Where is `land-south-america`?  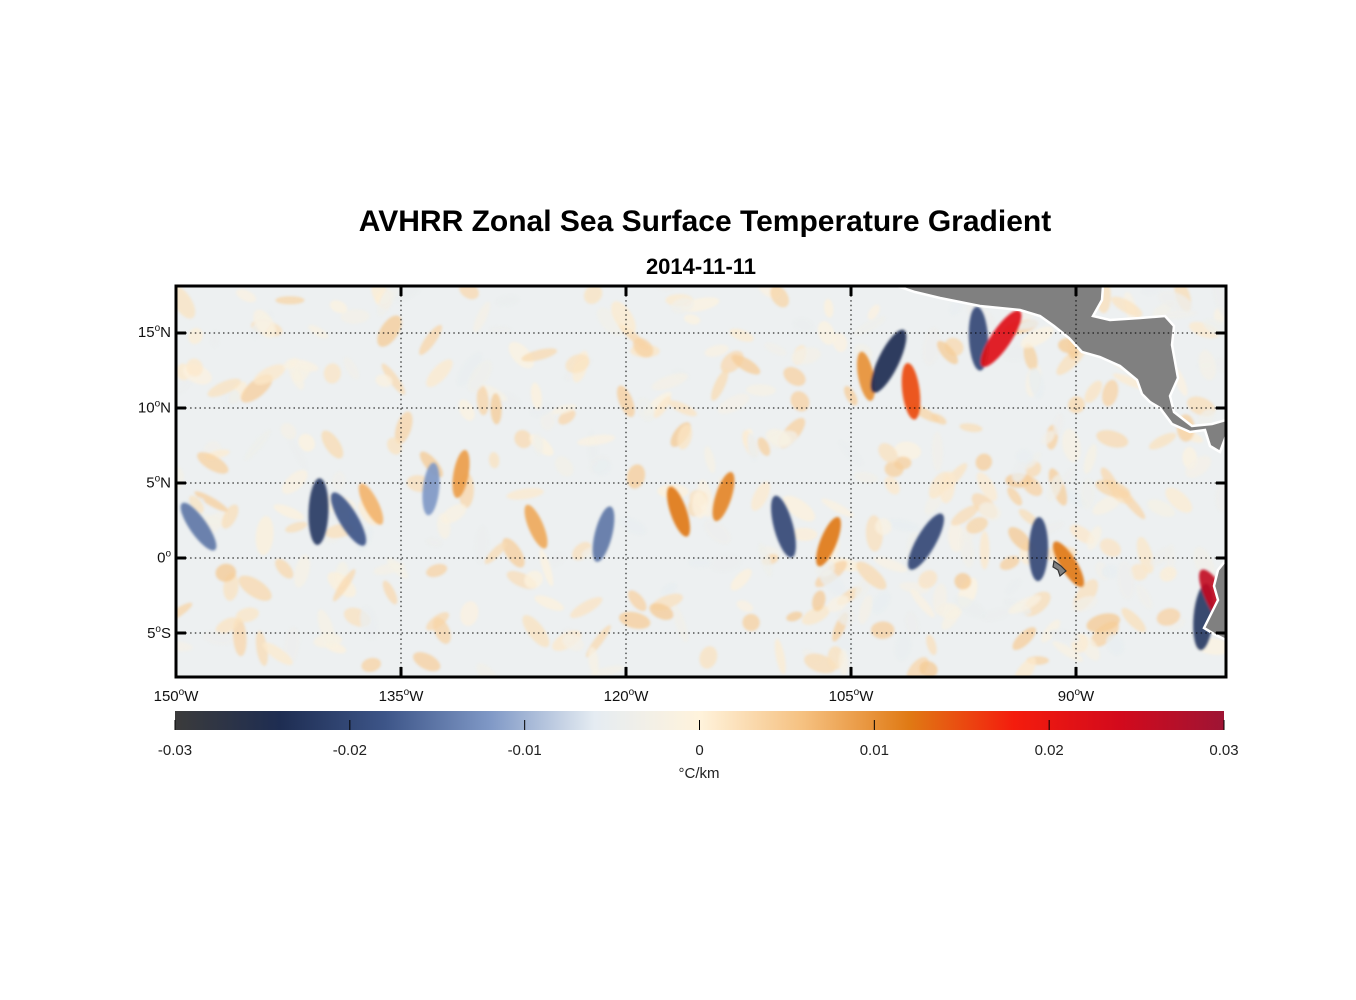 land-south-america is located at coordinates (1214, 599).